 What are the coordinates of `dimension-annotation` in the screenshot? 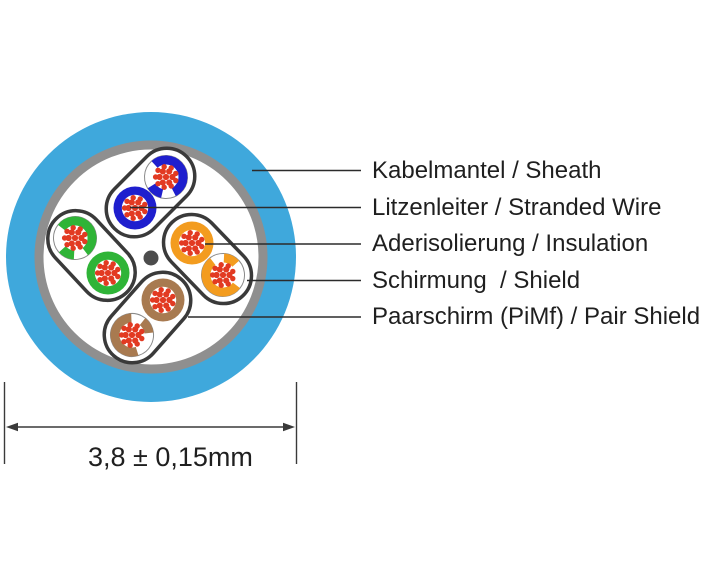 It's located at (150, 423).